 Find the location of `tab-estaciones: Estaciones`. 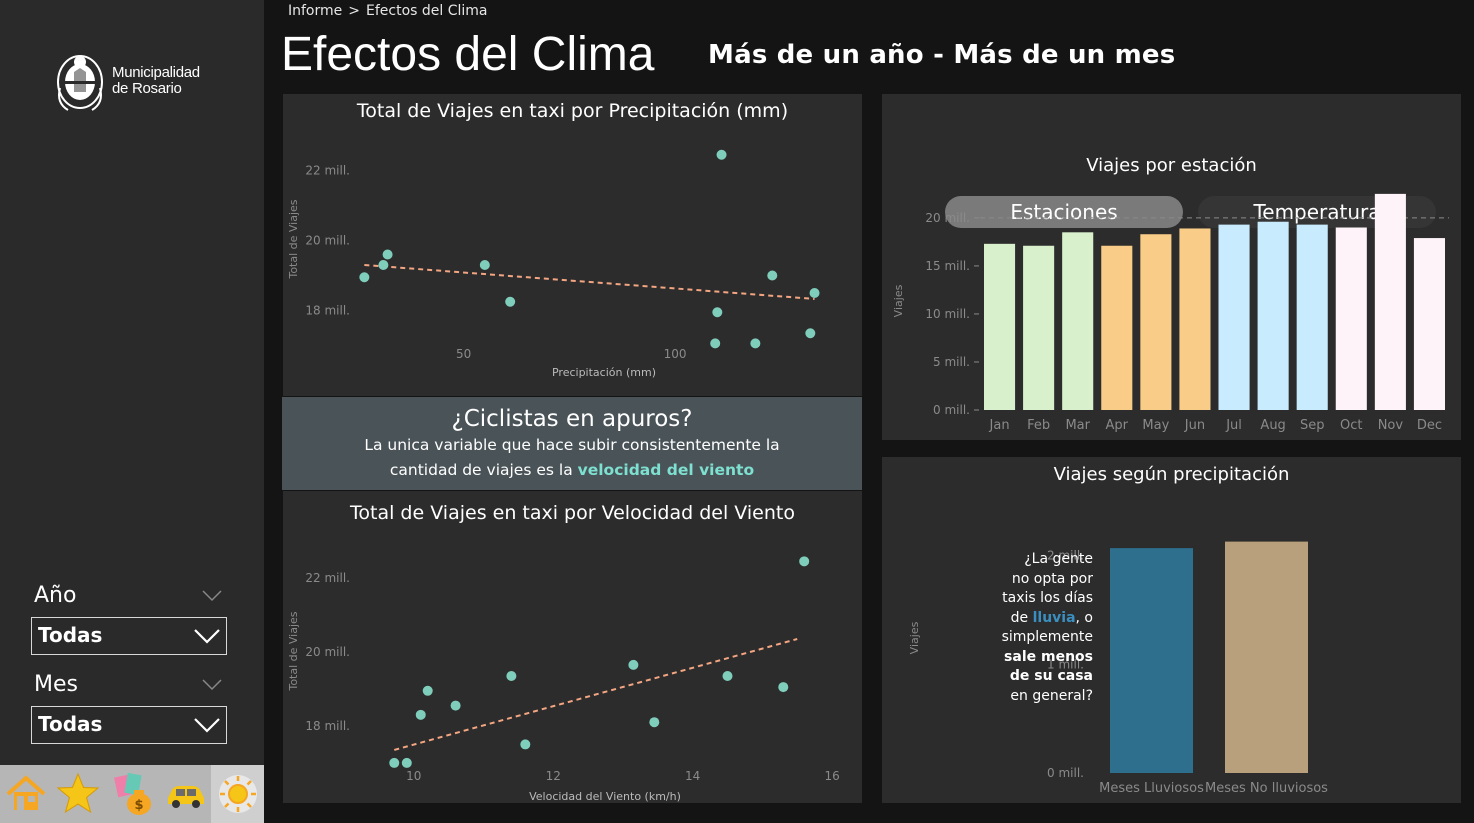

tab-estaciones: Estaciones is located at coordinates (1064, 212).